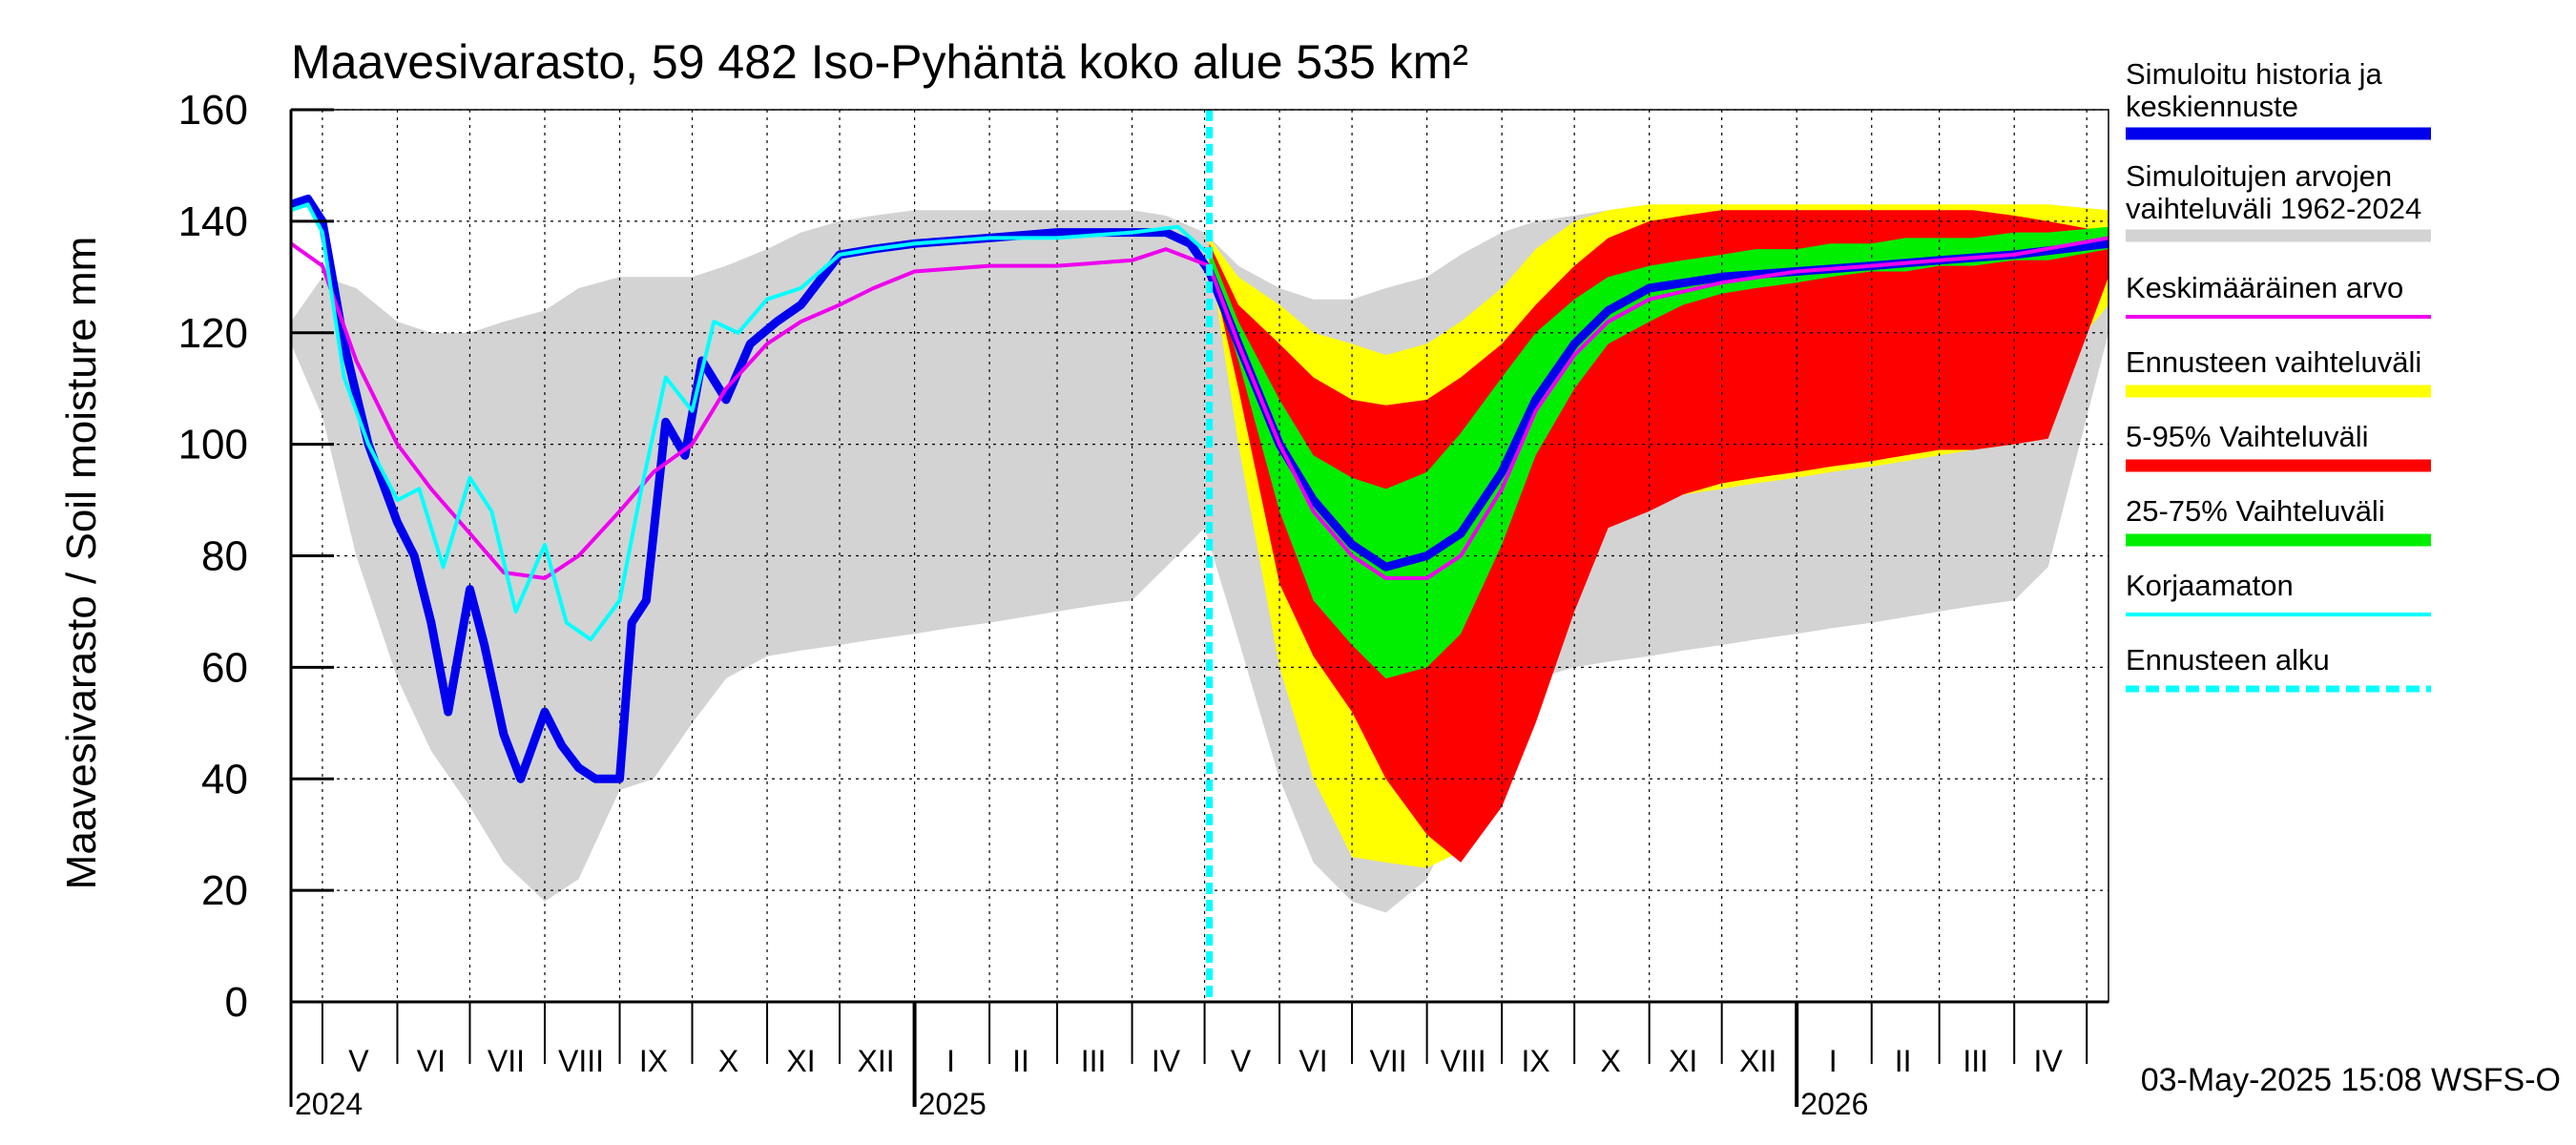 The height and width of the screenshot is (1145, 2576). Describe the element at coordinates (1683, 1061) in the screenshot. I see `month-label-18: XI` at that location.